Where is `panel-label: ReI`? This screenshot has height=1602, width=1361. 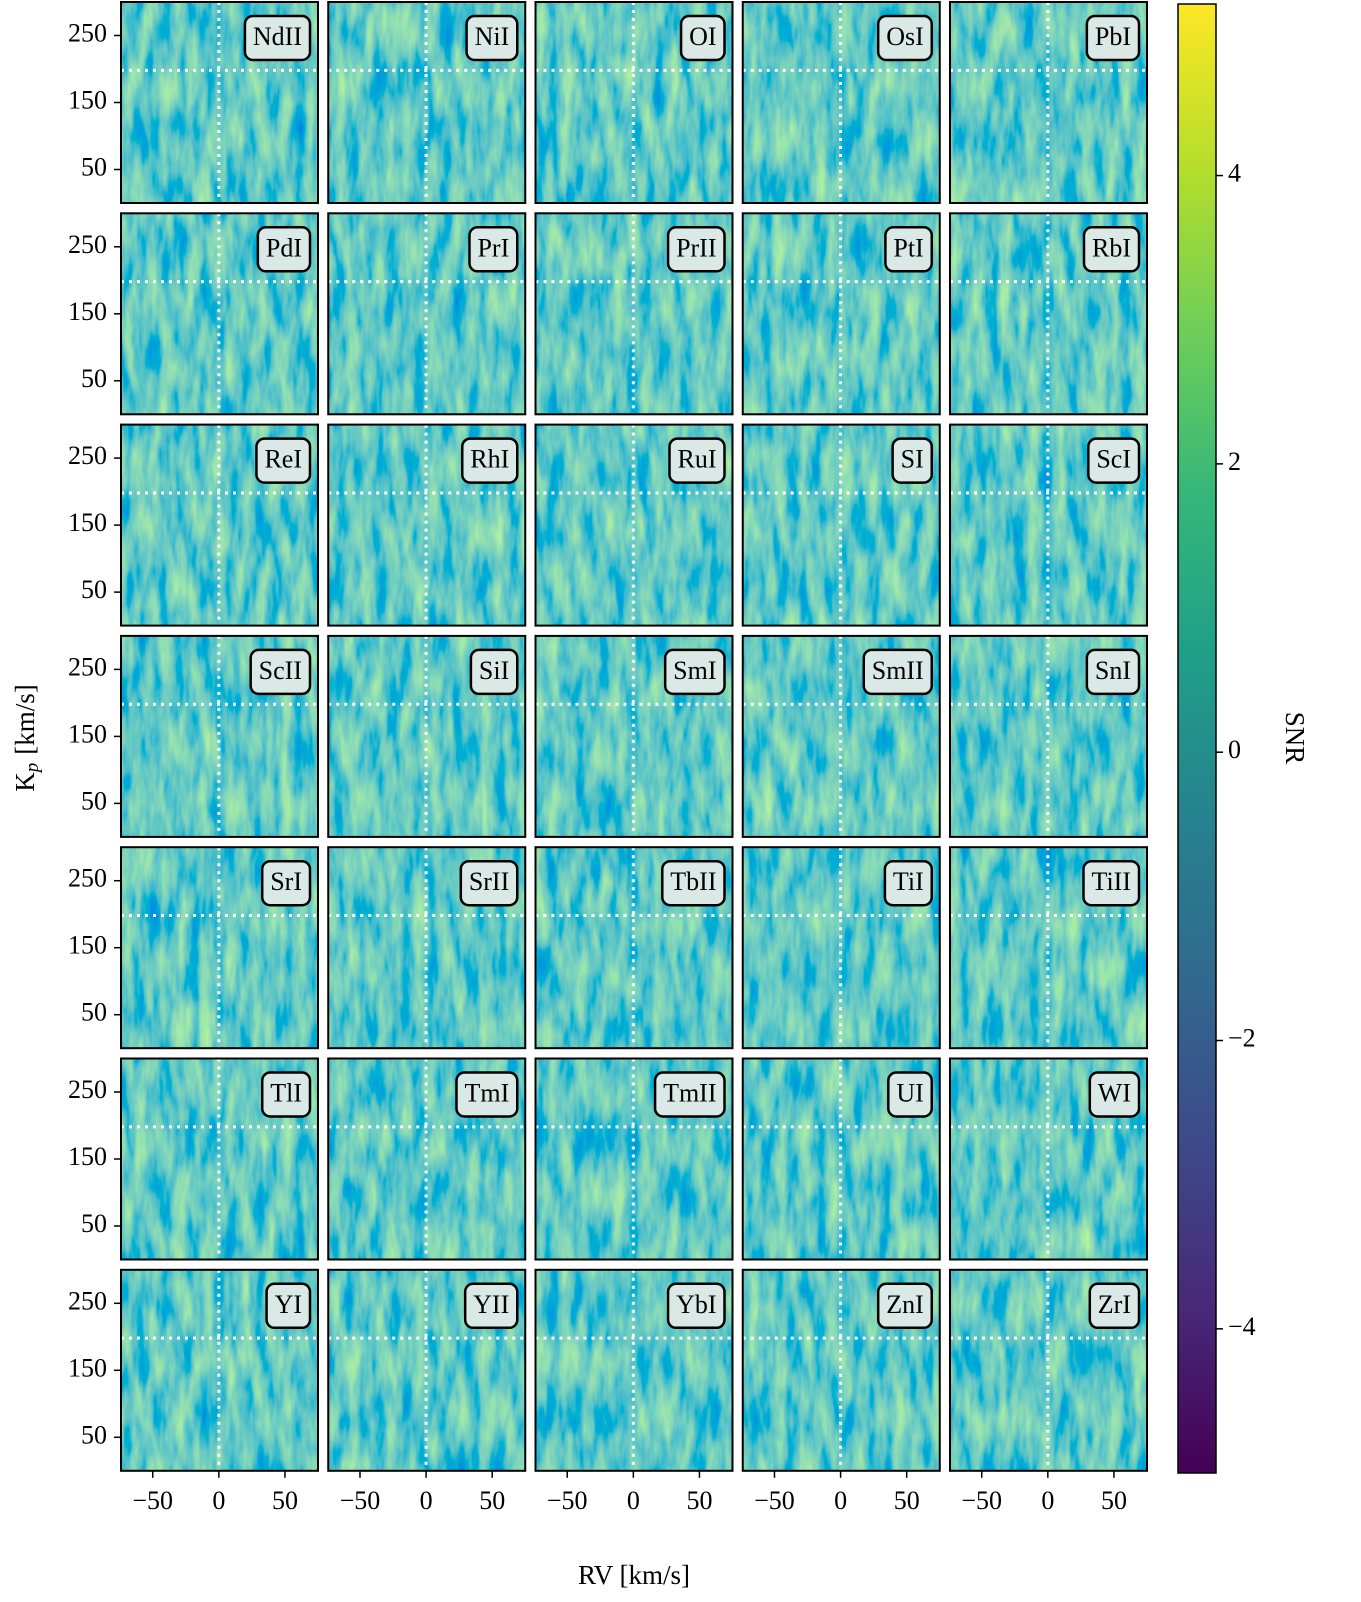
panel-label: ReI is located at coordinates (283, 459).